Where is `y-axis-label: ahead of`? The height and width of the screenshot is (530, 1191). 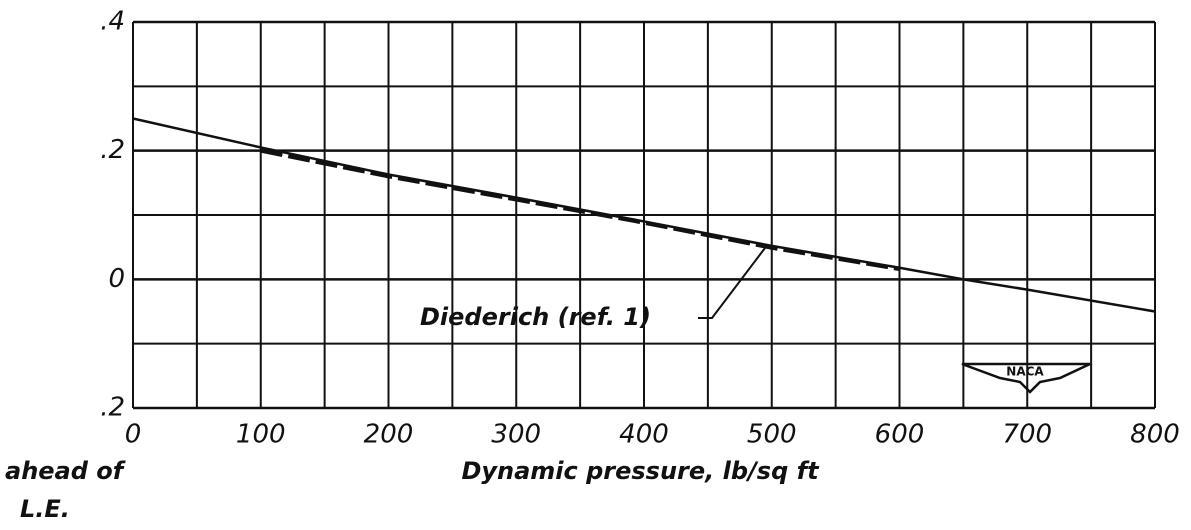 y-axis-label: ahead of is located at coordinates (65, 471).